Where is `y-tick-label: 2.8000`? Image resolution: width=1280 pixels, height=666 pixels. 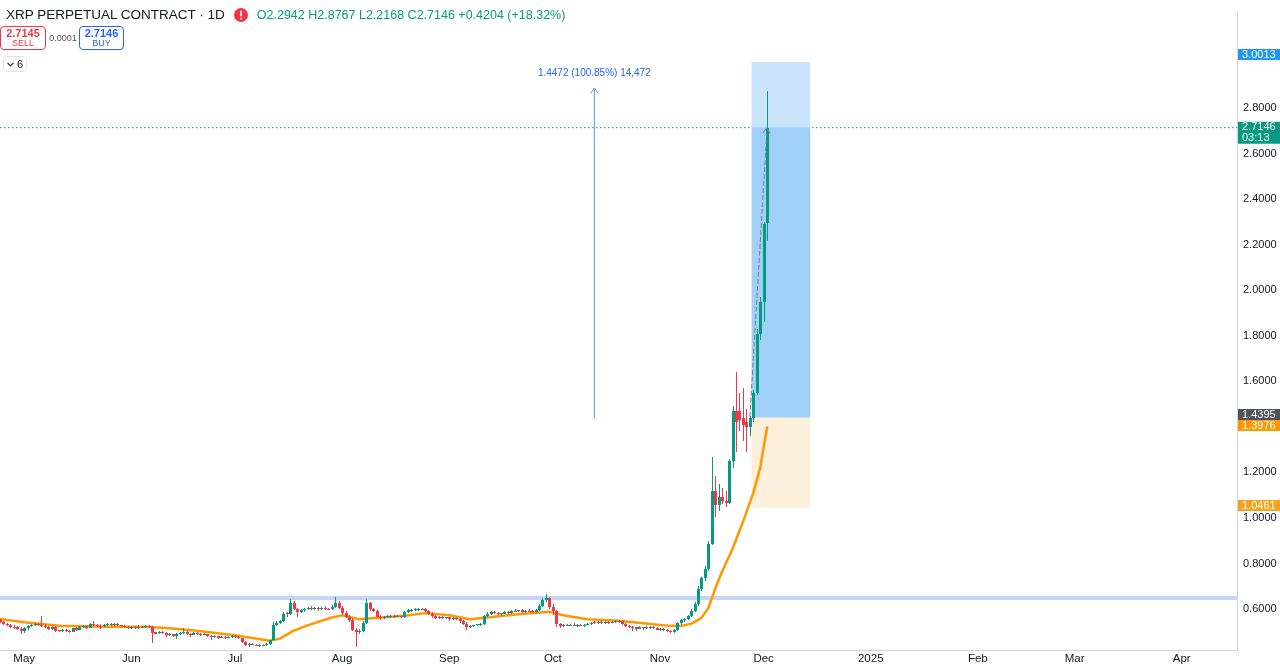 y-tick-label: 2.8000 is located at coordinates (1260, 107).